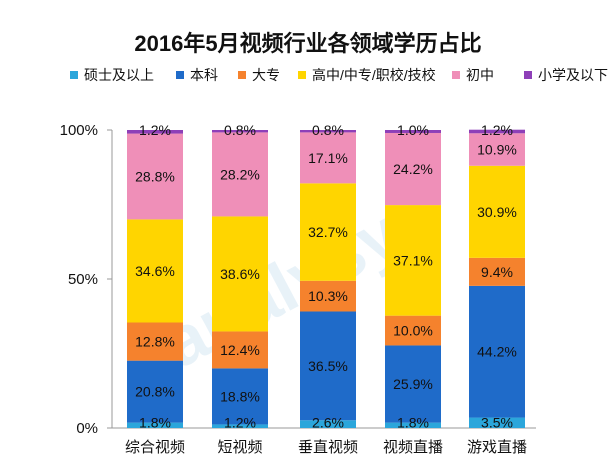  I want to click on legend-label: 本科, so click(204, 75).